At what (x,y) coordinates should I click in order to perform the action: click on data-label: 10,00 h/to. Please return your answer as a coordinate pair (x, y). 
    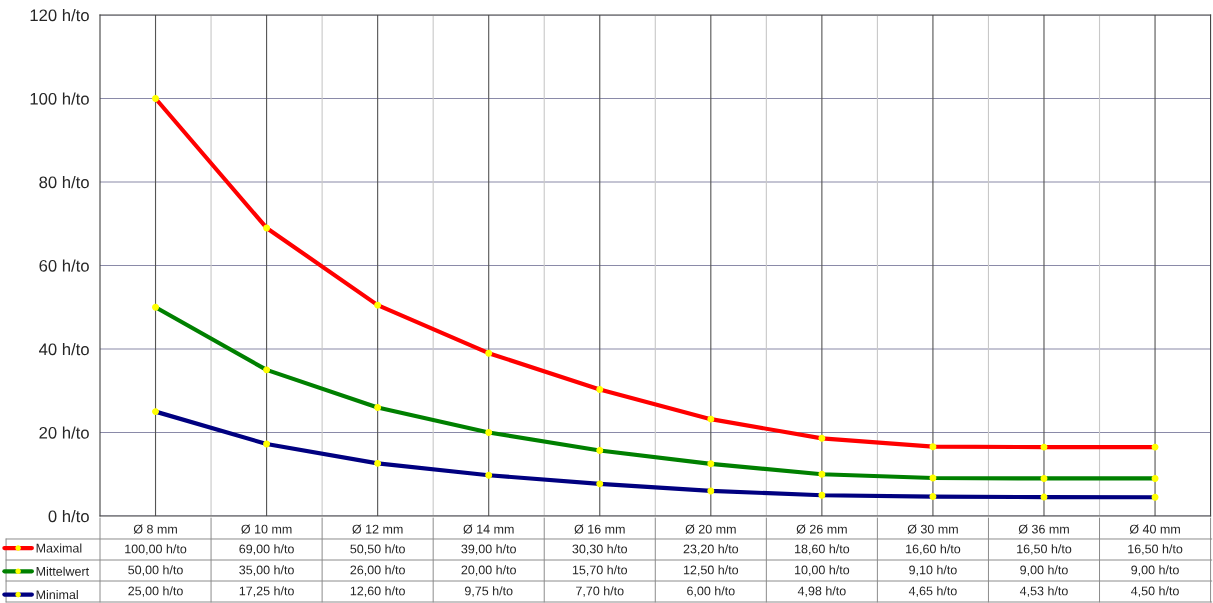
    Looking at the image, I should click on (822, 570).